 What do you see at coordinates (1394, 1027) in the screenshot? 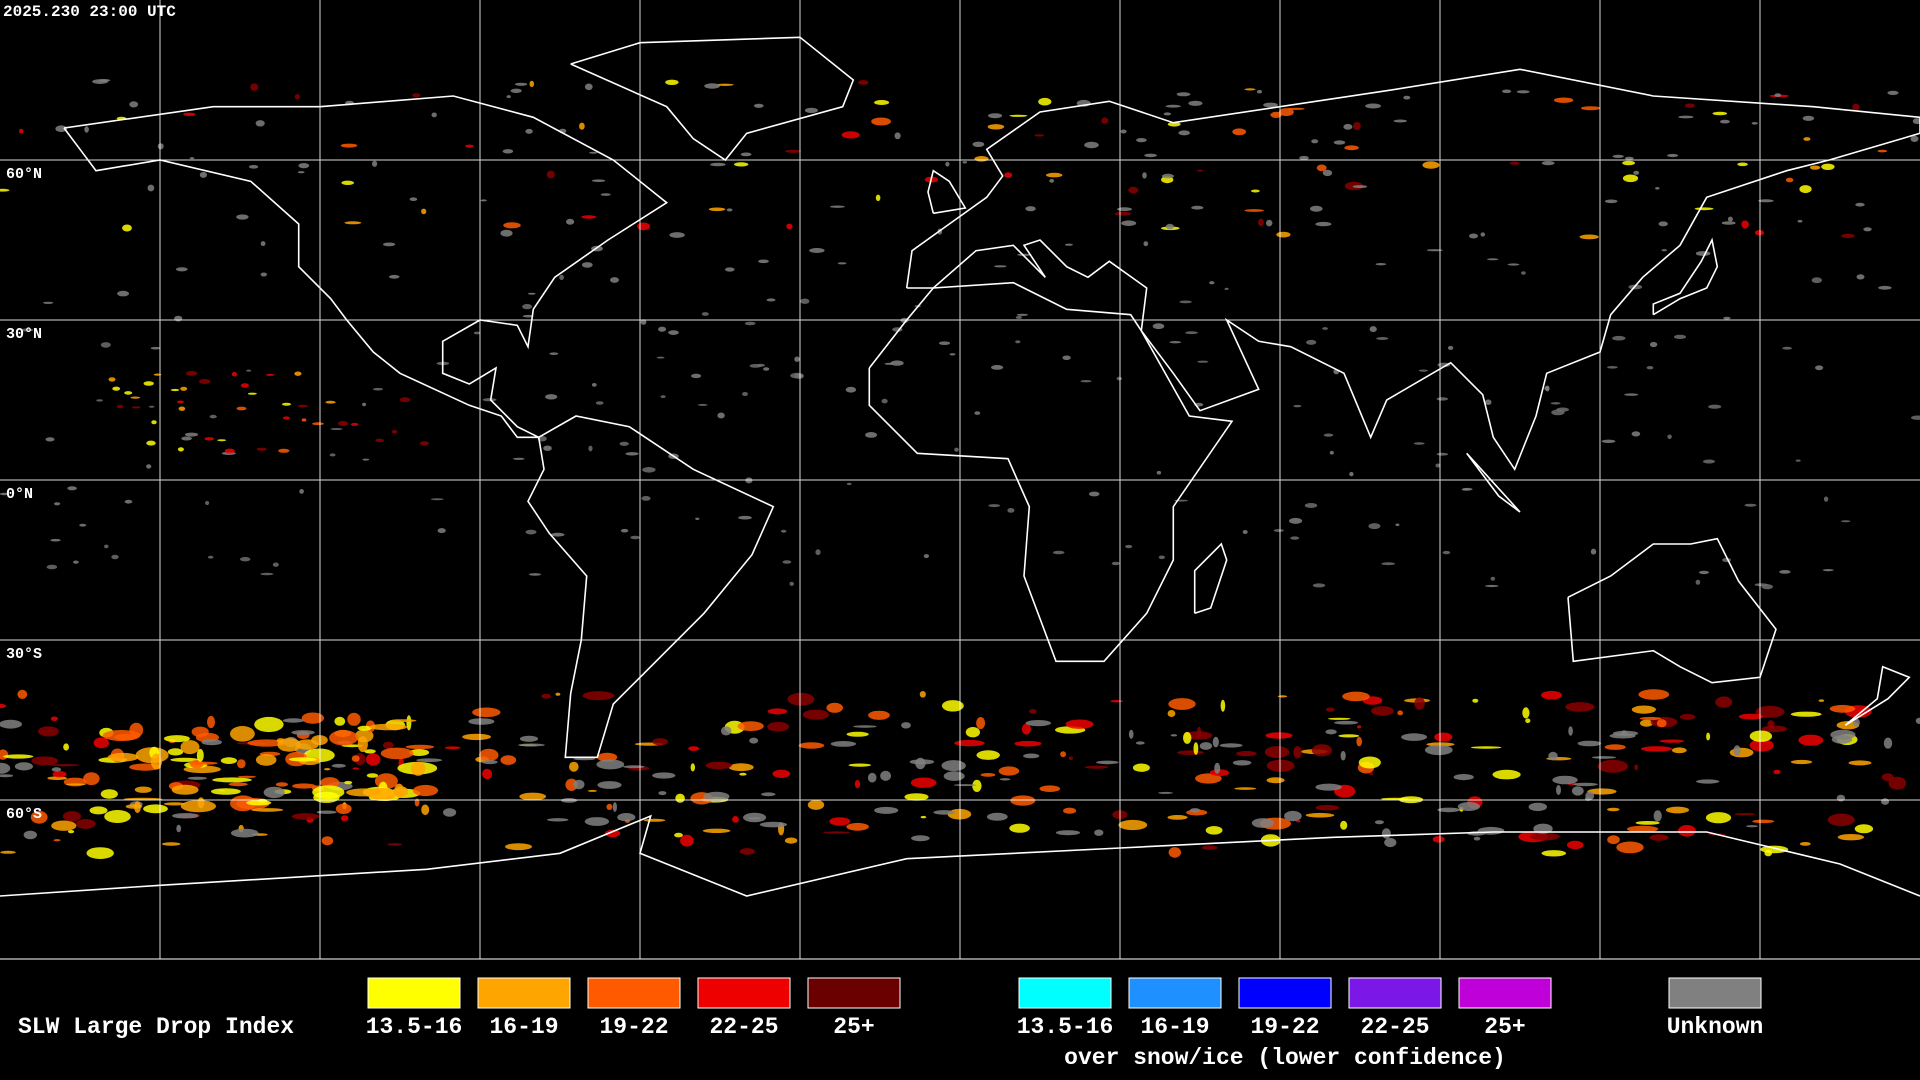
I see `legend-label: 22-25` at bounding box center [1394, 1027].